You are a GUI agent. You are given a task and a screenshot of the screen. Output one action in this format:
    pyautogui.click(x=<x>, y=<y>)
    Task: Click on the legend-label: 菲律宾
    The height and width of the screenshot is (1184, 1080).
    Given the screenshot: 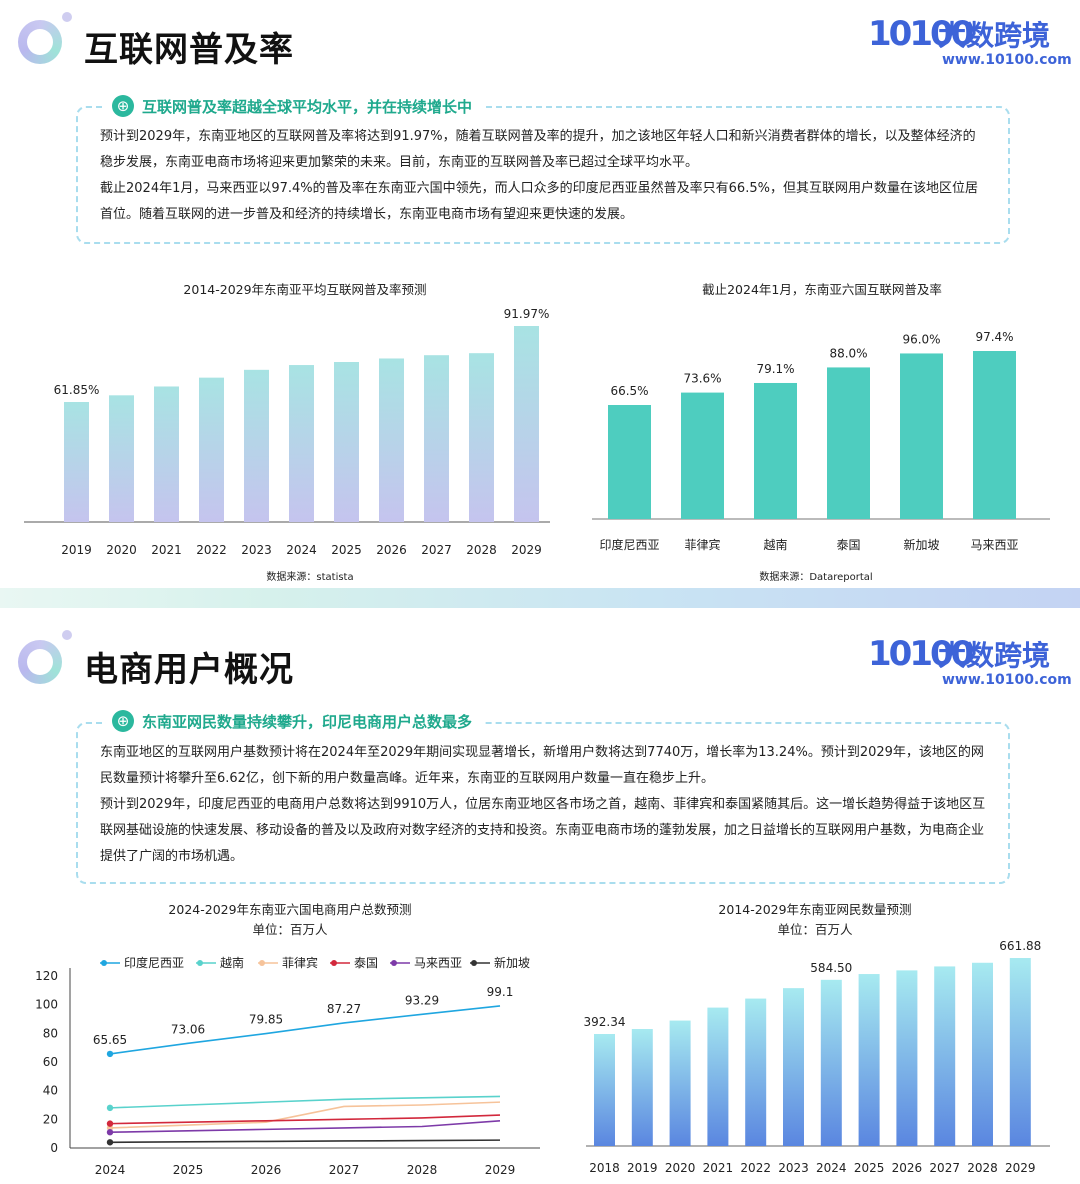 What is the action you would take?
    pyautogui.click(x=300, y=962)
    